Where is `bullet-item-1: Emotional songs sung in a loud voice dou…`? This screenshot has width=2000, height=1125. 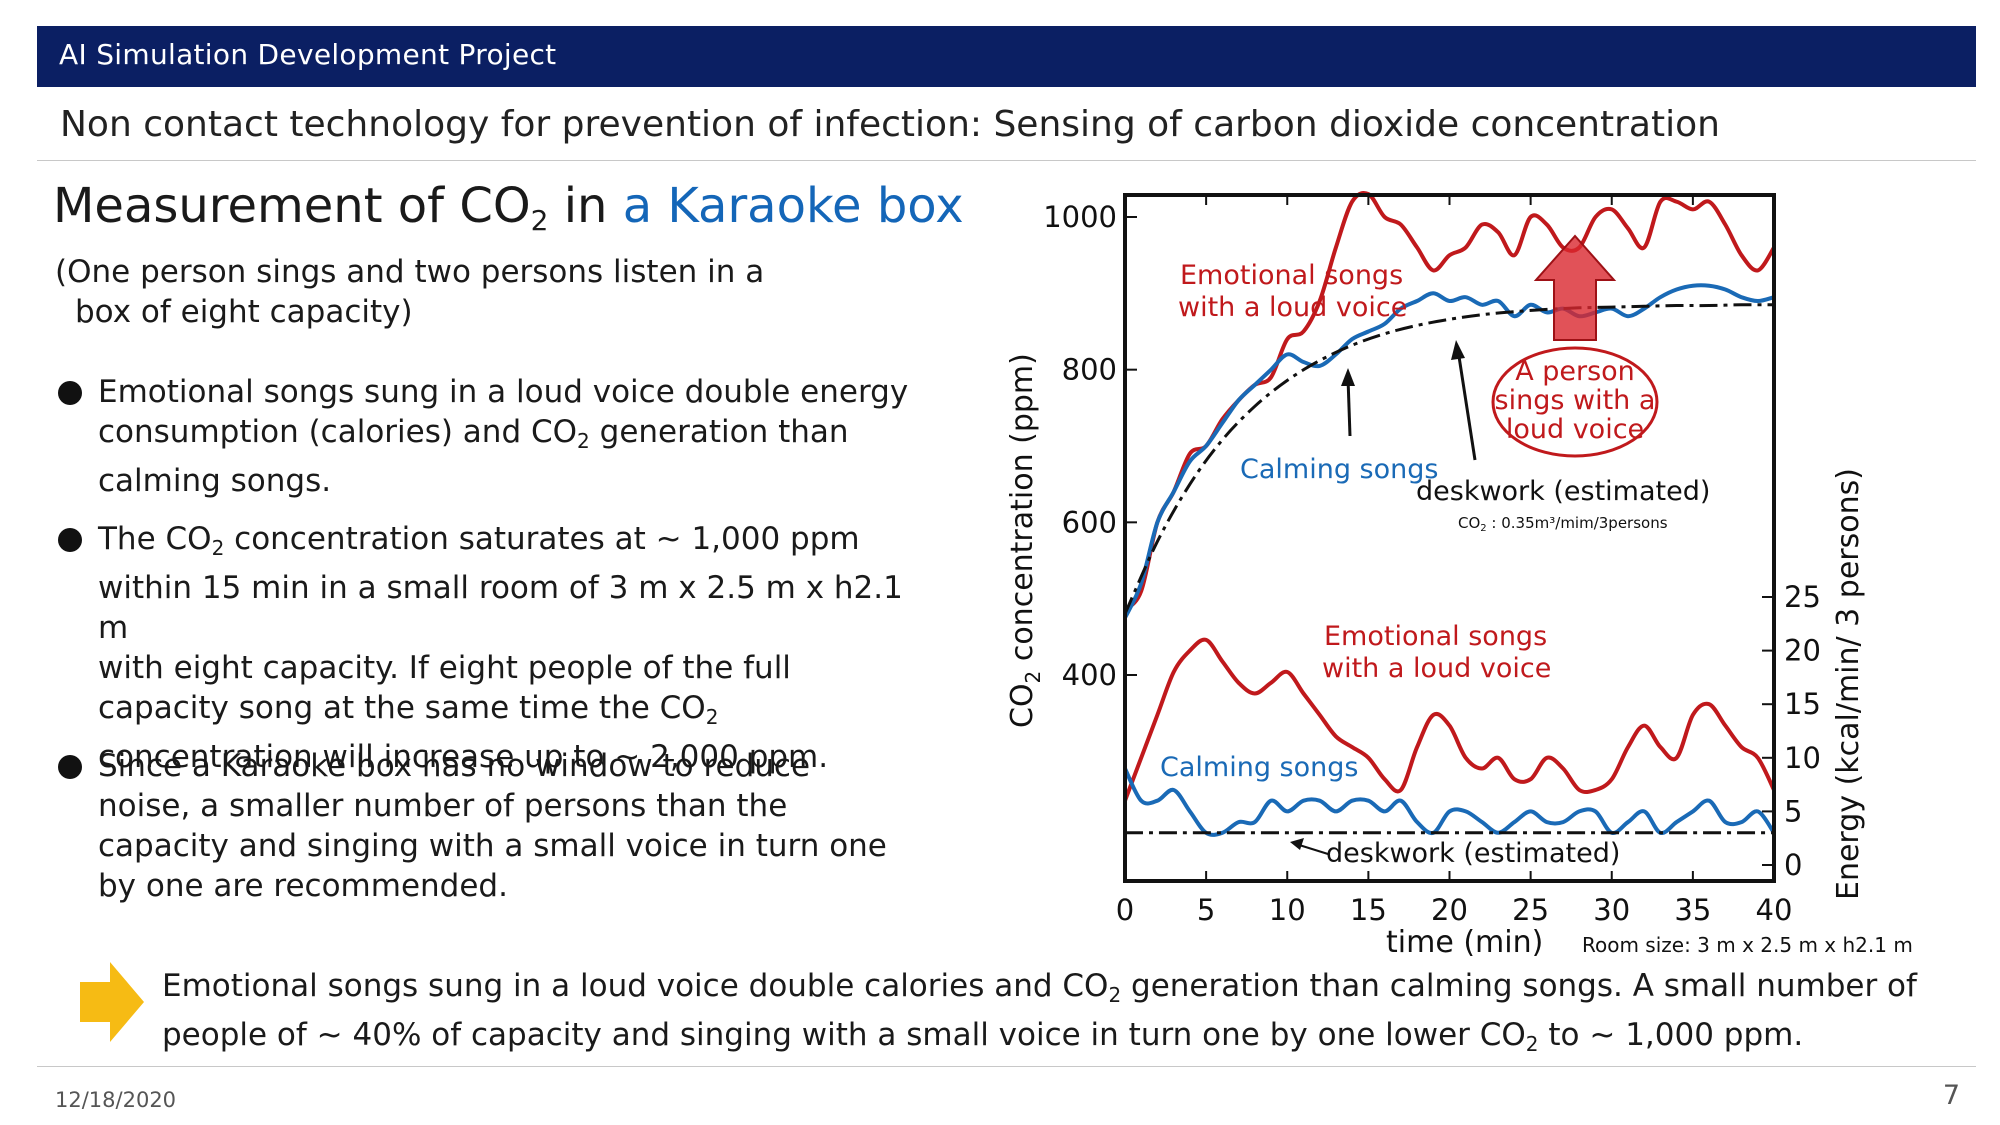
bullet-item-1: Emotional songs sung in a loud voice dou… is located at coordinates (493, 436).